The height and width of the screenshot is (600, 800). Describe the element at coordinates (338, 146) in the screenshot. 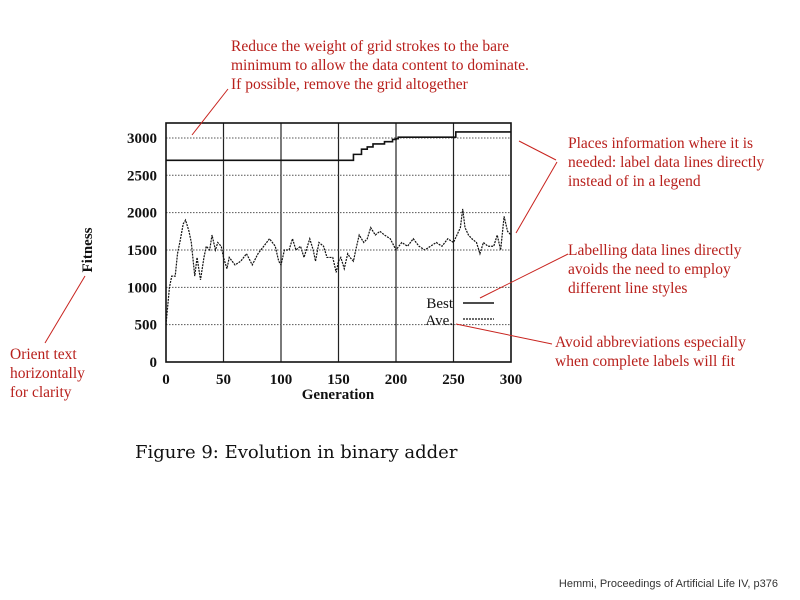

I see `series-line-best` at that location.